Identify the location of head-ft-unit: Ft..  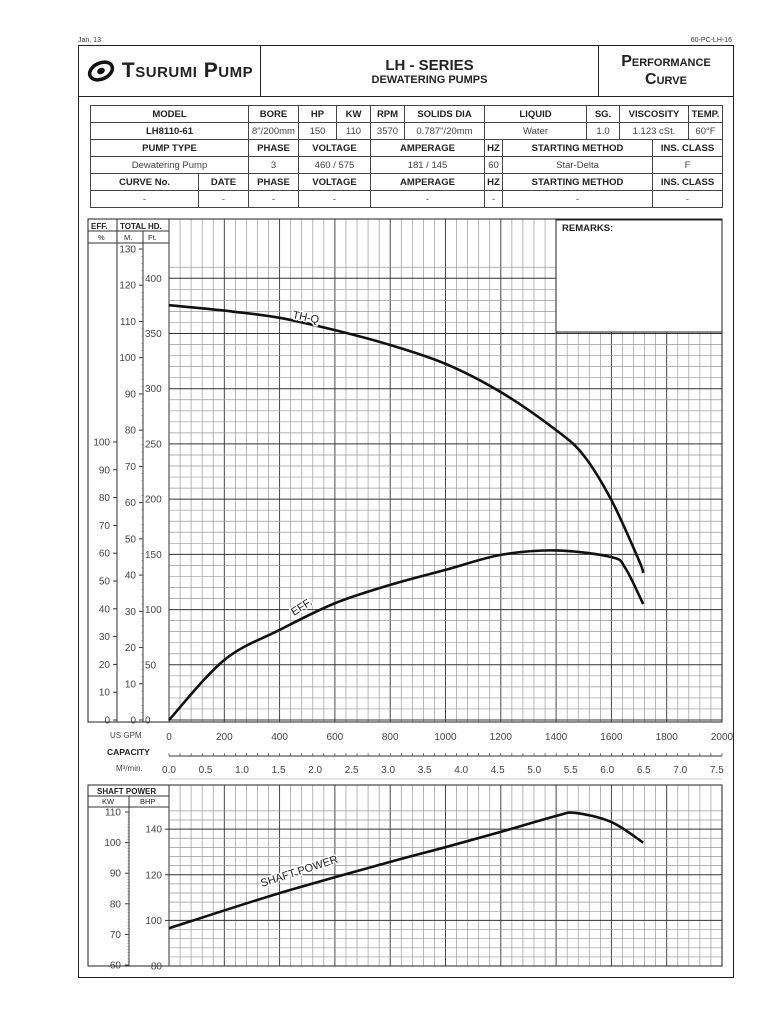
(152, 237).